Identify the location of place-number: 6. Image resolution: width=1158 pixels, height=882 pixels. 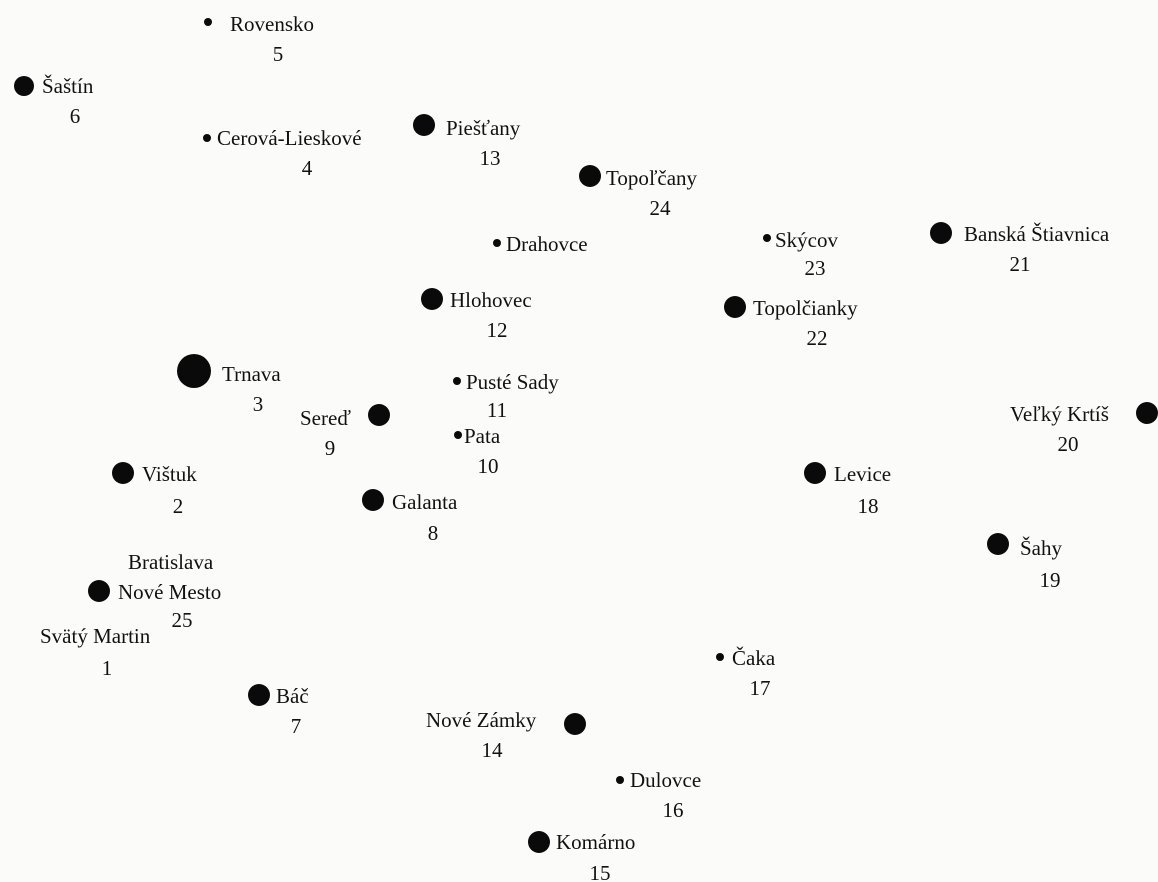
(75, 116).